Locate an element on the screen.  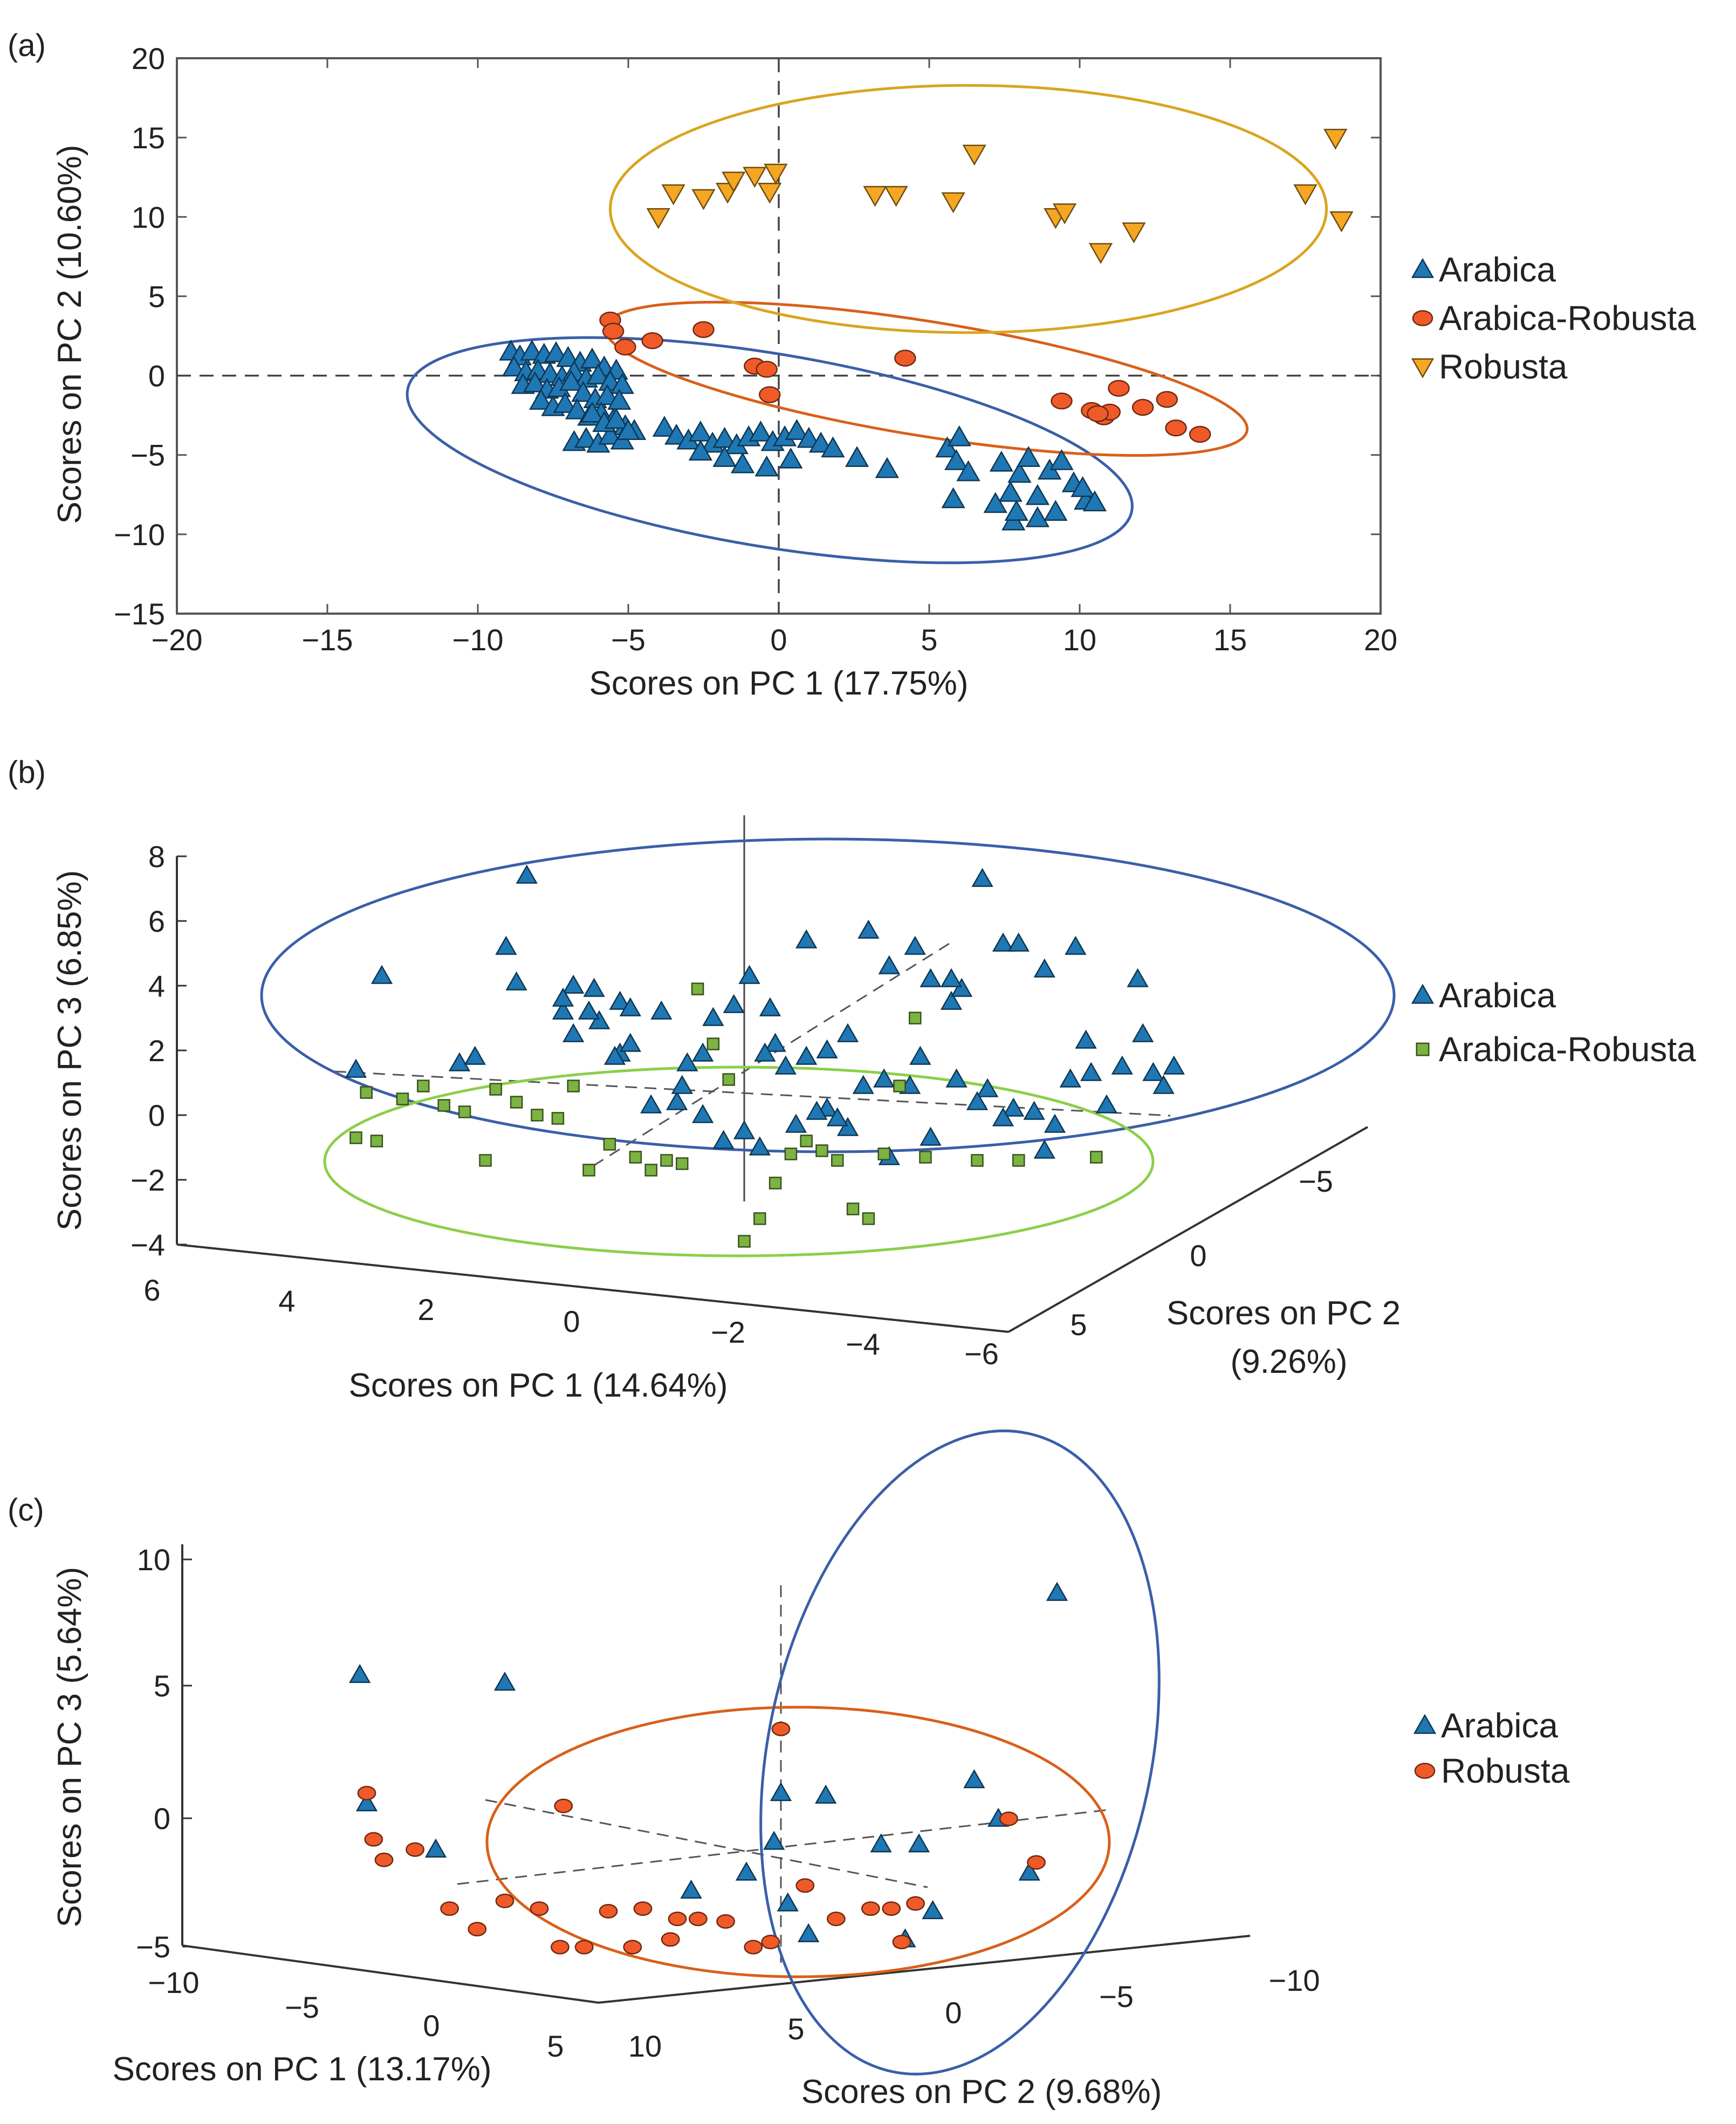
x-tick-label: 20 is located at coordinates (1380, 640).